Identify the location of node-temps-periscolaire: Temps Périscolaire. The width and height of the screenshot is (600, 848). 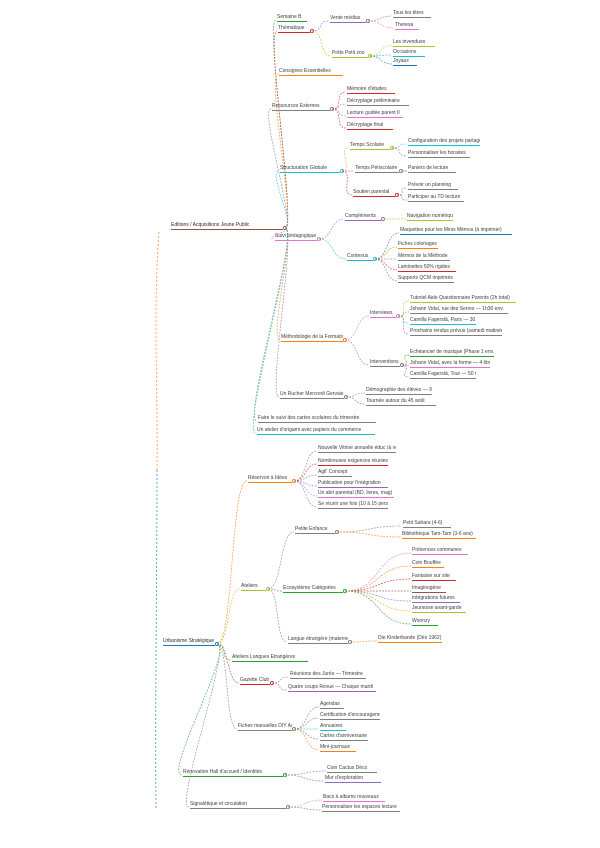
(377, 169).